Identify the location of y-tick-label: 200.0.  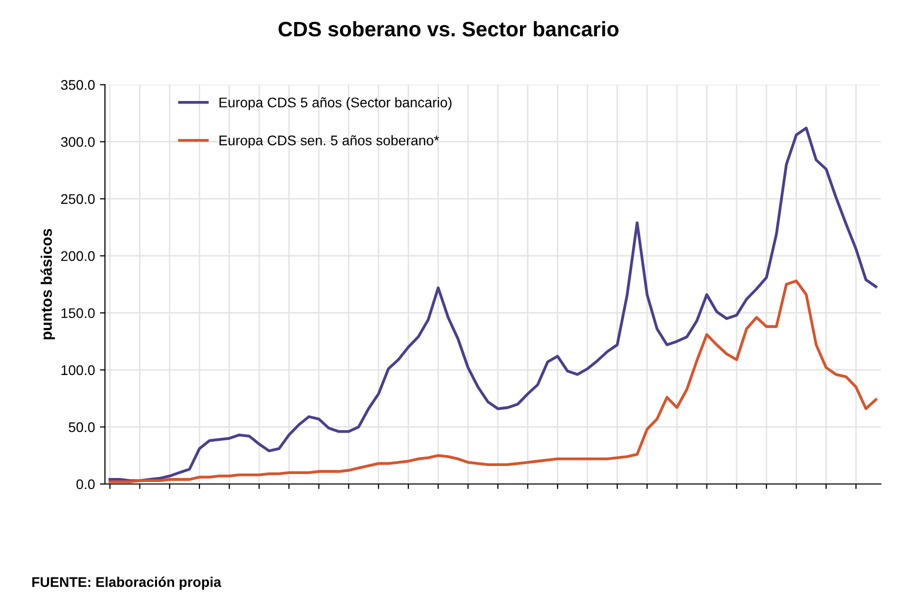
(78, 256).